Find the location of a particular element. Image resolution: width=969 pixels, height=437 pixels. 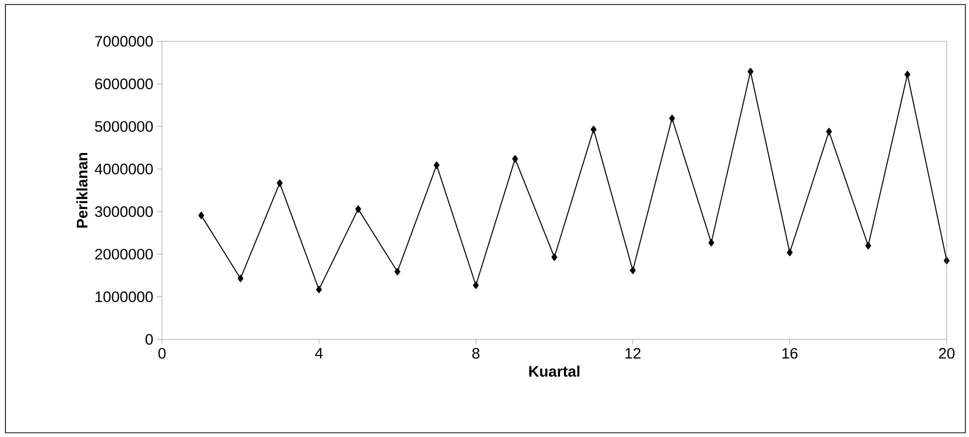

x-tick-label: 20 is located at coordinates (946, 353).